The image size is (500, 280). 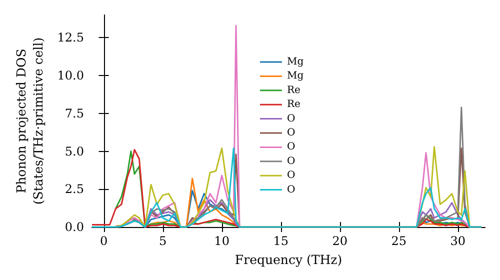 I want to click on x-axis-title: Frequency (THz), so click(x=288, y=259).